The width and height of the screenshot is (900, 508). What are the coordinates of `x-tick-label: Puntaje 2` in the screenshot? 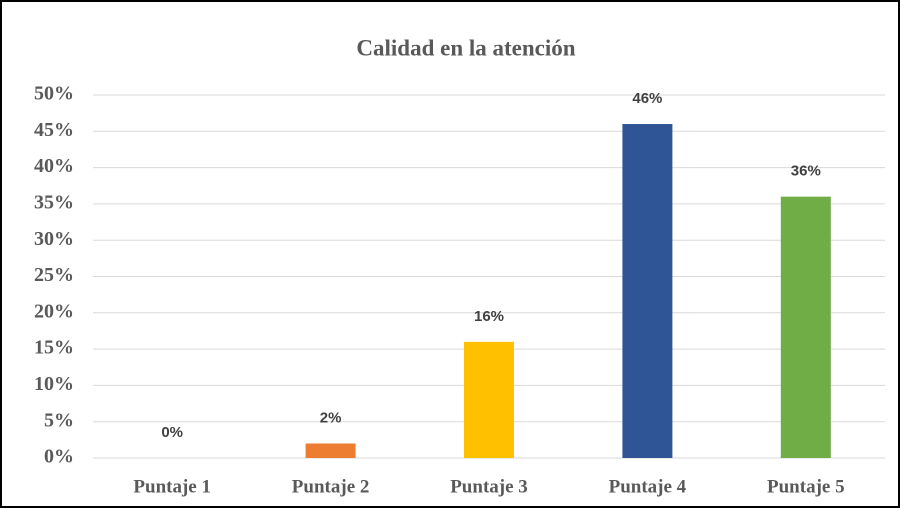 It's located at (331, 486).